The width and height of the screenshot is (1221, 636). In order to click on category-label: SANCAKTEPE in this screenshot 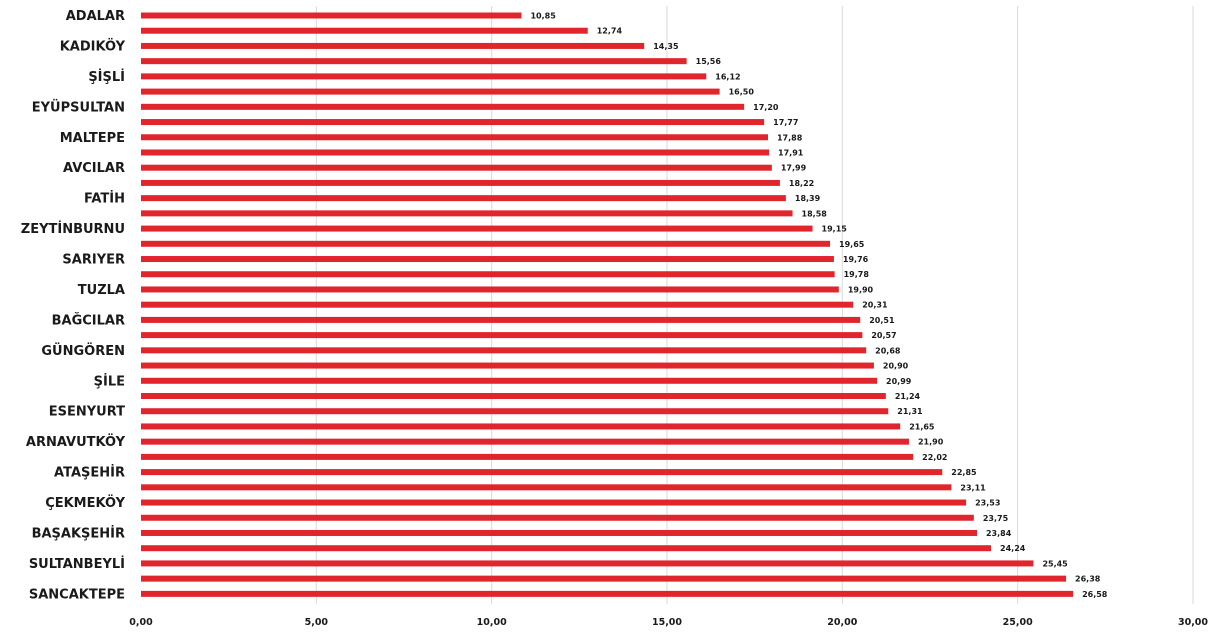, I will do `click(77, 594)`.